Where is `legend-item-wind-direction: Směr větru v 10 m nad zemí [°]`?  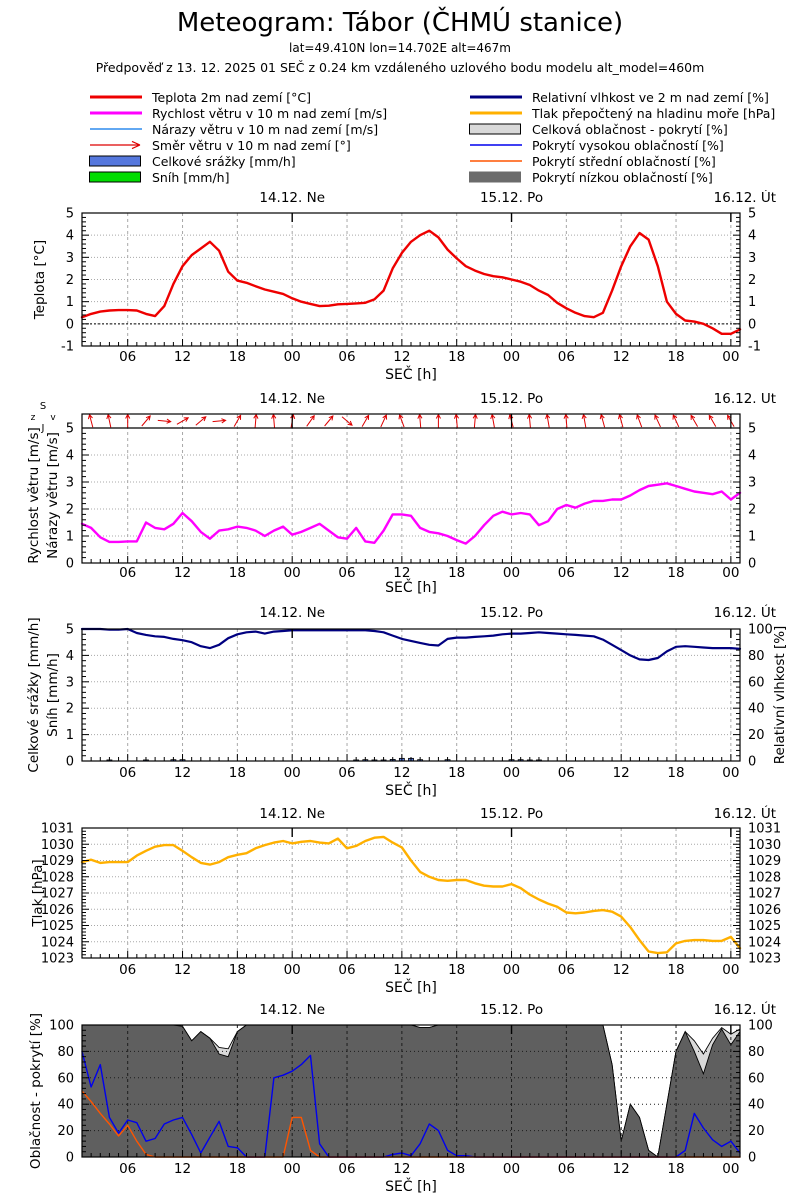 legend-item-wind-direction: Směr větru v 10 m nad zemí [°] is located at coordinates (237, 145).